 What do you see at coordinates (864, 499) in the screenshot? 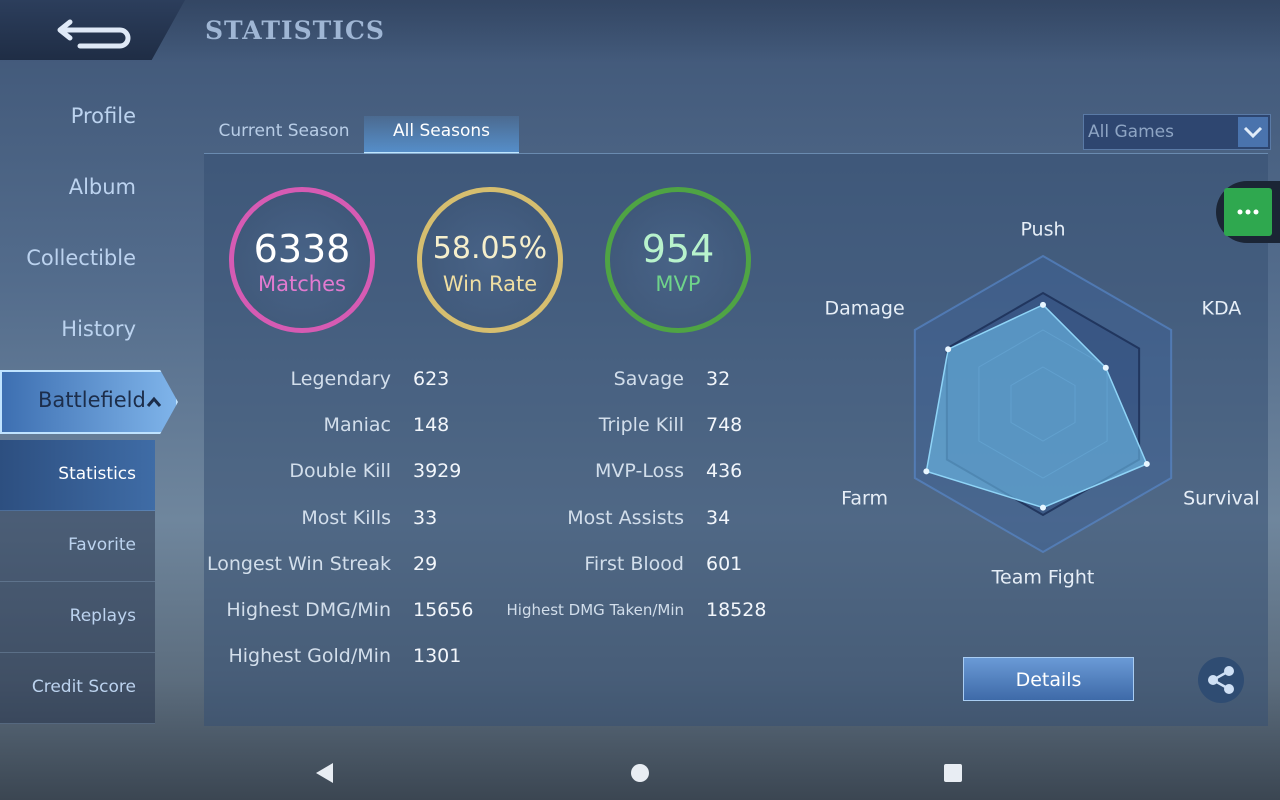
I see `radar-axis-label: Farm` at bounding box center [864, 499].